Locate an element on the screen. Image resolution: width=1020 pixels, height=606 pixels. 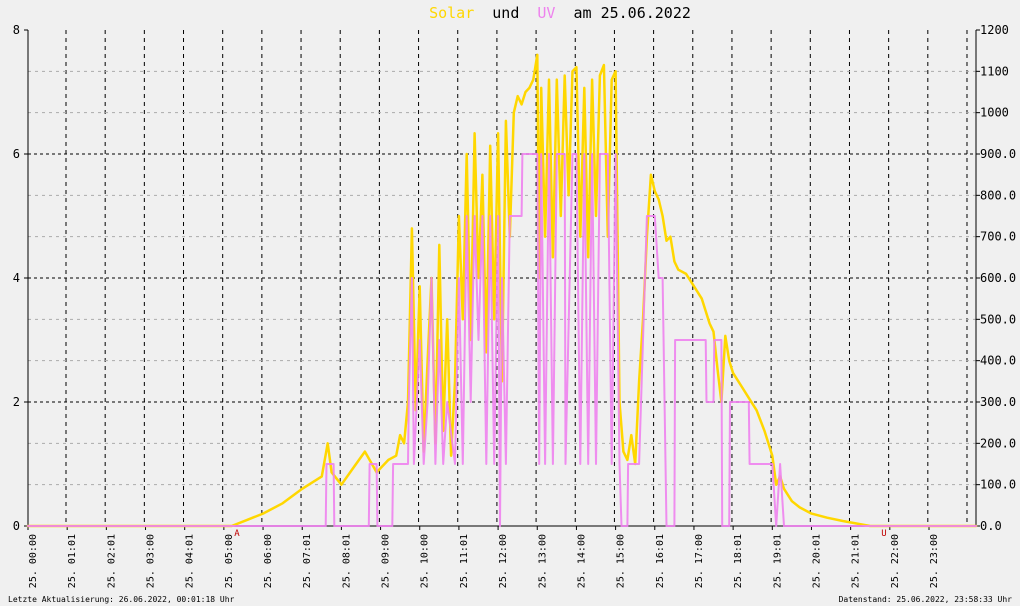
x-tick-label: 25. 10:00 is located at coordinates (425, 561).